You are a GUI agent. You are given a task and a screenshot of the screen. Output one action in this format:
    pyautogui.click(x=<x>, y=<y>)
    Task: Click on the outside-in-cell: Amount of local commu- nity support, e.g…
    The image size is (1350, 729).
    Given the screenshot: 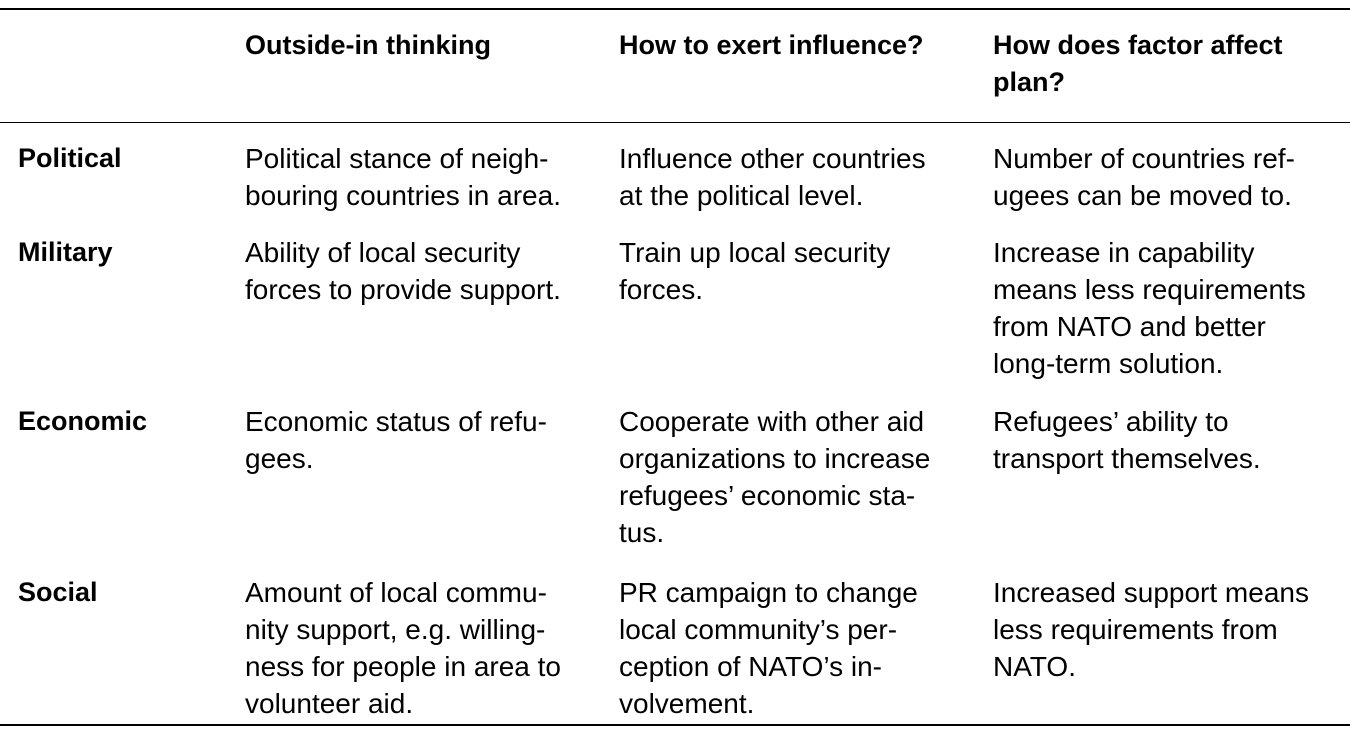 What is the action you would take?
    pyautogui.click(x=403, y=648)
    